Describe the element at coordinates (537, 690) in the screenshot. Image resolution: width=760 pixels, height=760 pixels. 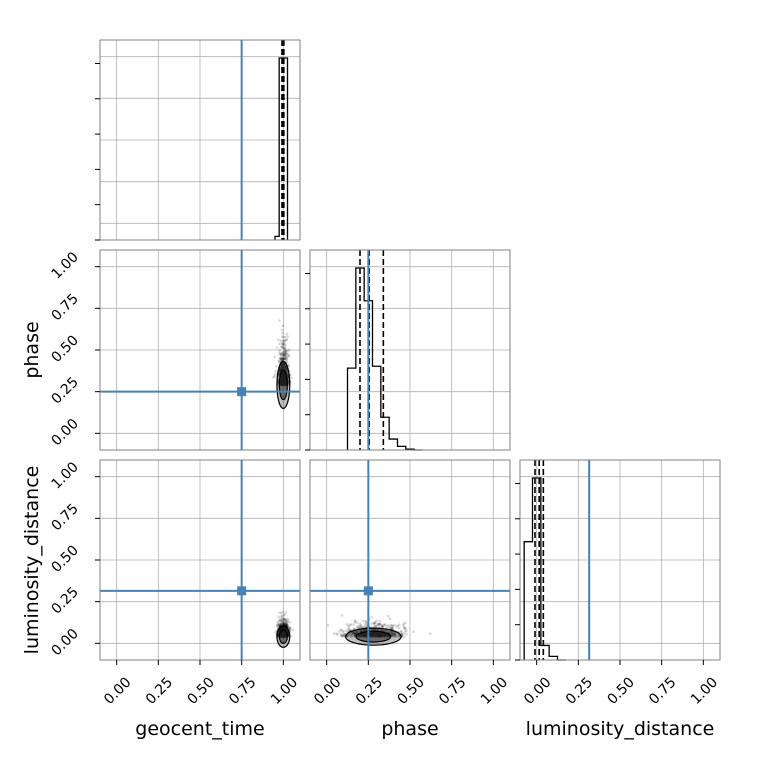
I see `x-tick-label: 0.00` at that location.